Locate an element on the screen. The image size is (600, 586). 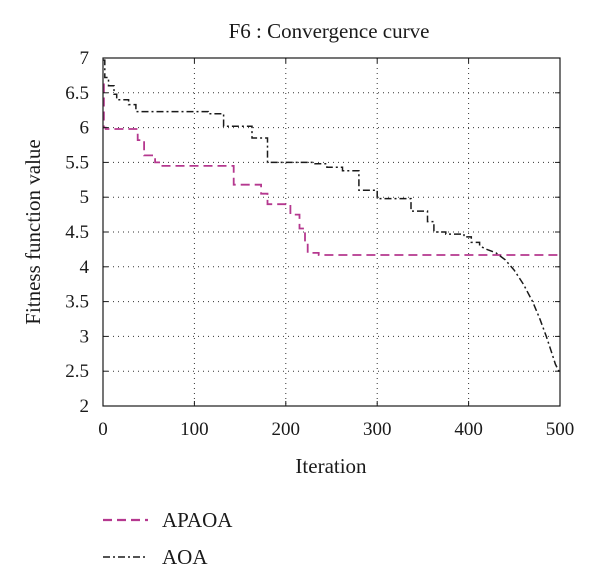
y-tick-label: 4 is located at coordinates (85, 267).